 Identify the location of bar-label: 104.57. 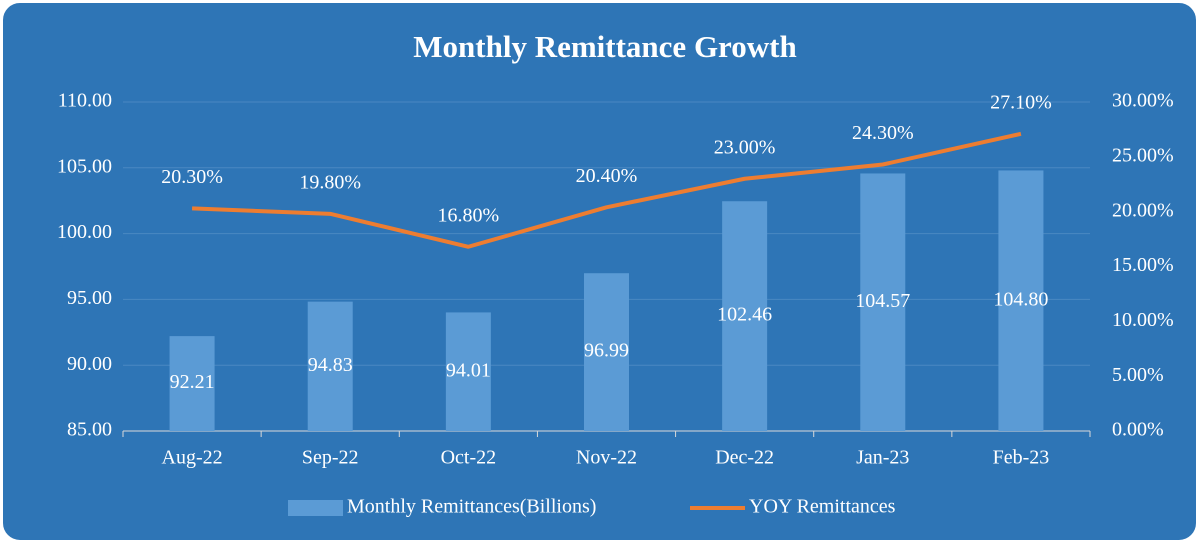
(882, 301).